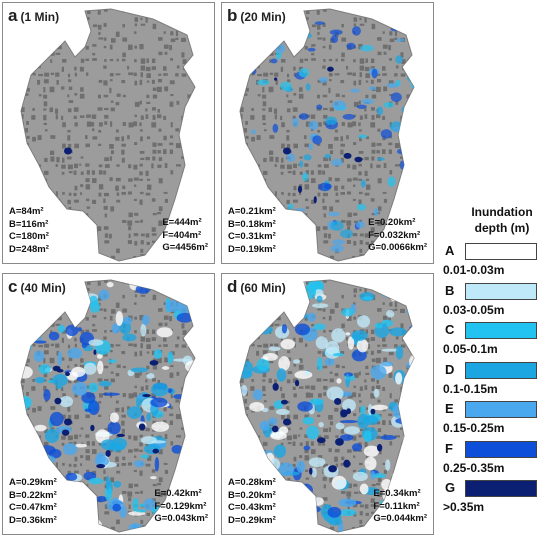 This screenshot has height=540, width=550. Describe the element at coordinates (470, 388) in the screenshot. I see `legend-range: 0.1-0.15m` at that location.